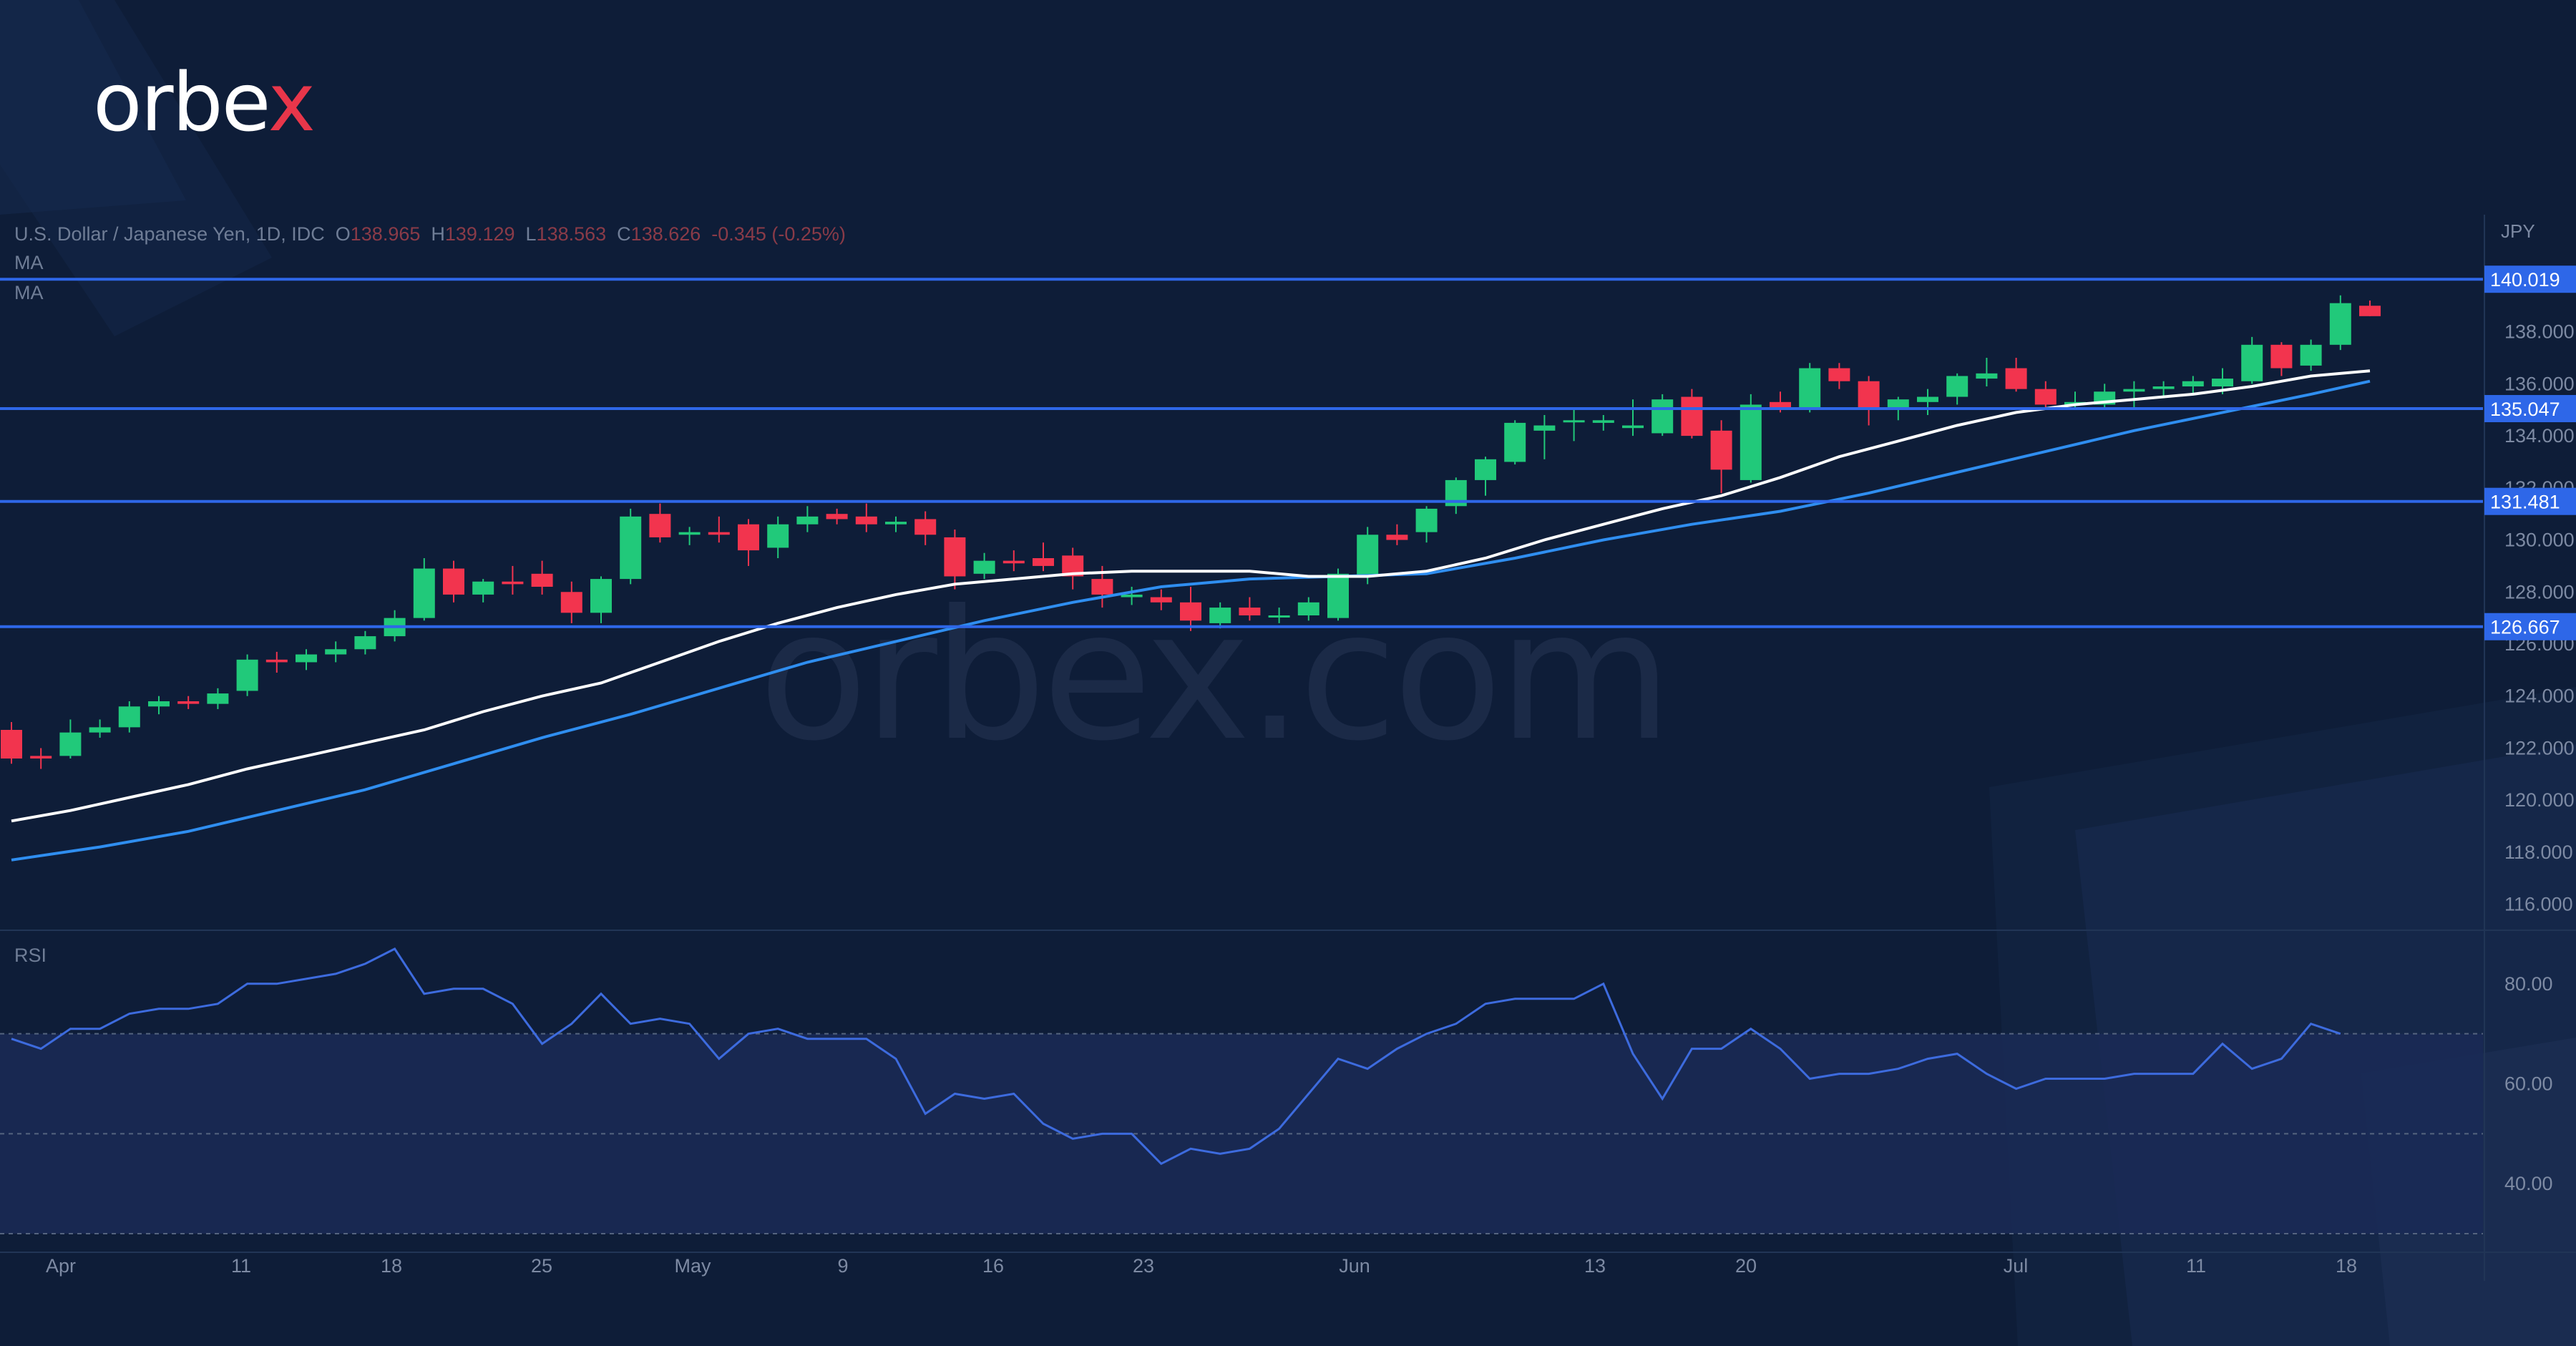  Describe the element at coordinates (1354, 1266) in the screenshot. I see `x-tick-label: Jun` at that location.